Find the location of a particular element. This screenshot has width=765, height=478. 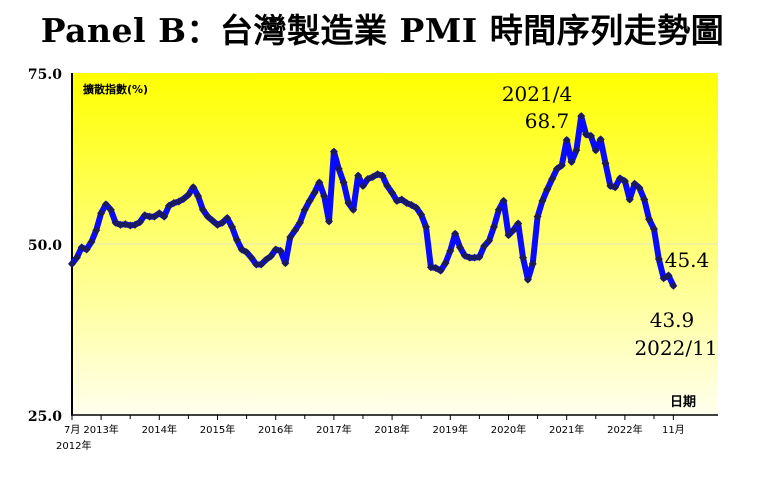

y-tick-label-75: 75.0 is located at coordinates (45, 75).